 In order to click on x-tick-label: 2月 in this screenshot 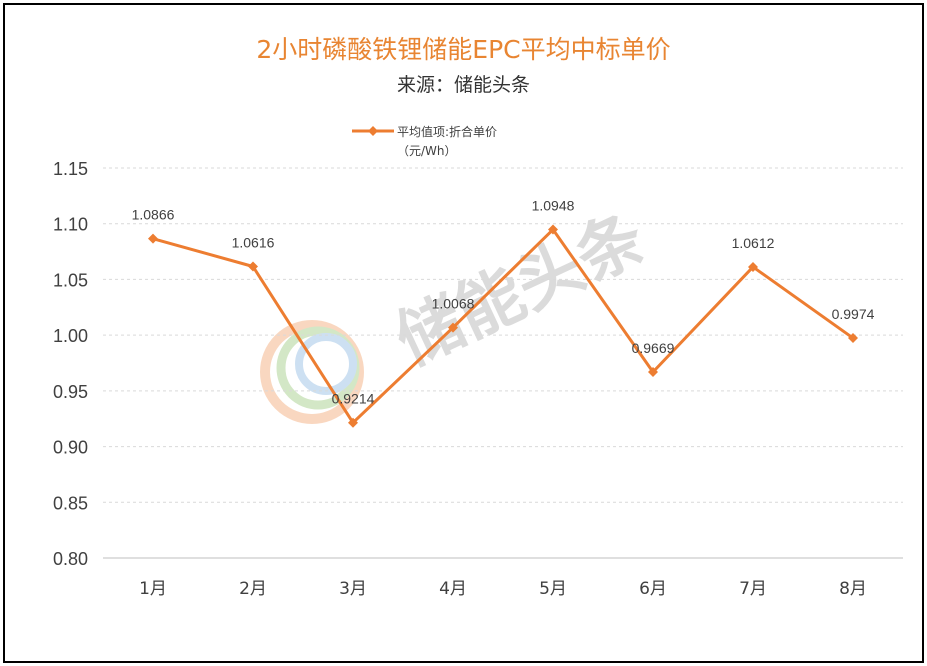, I will do `click(253, 589)`.